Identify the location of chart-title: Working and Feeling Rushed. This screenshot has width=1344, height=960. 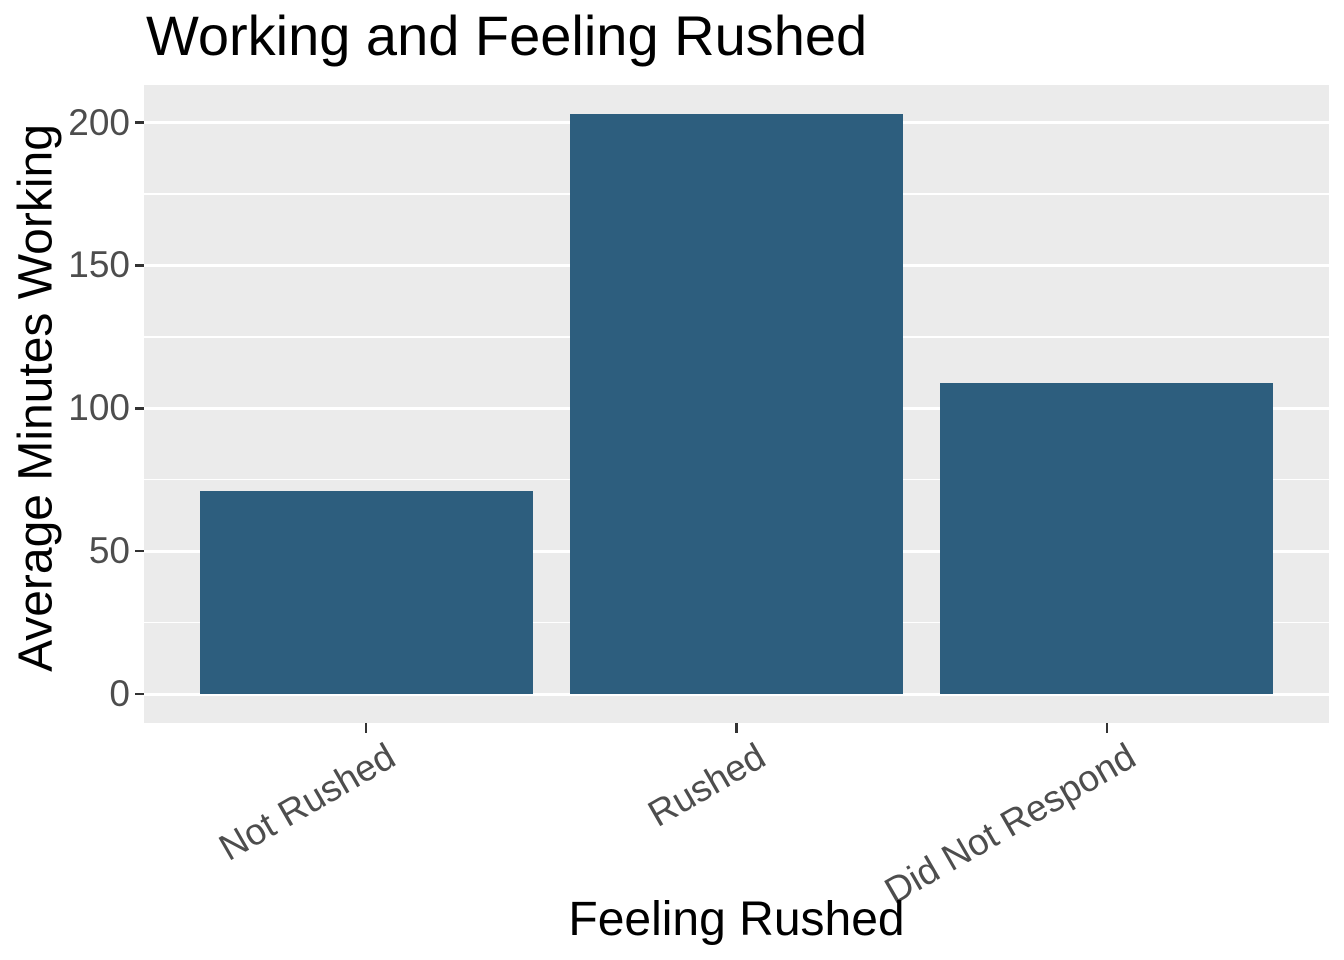
(507, 35).